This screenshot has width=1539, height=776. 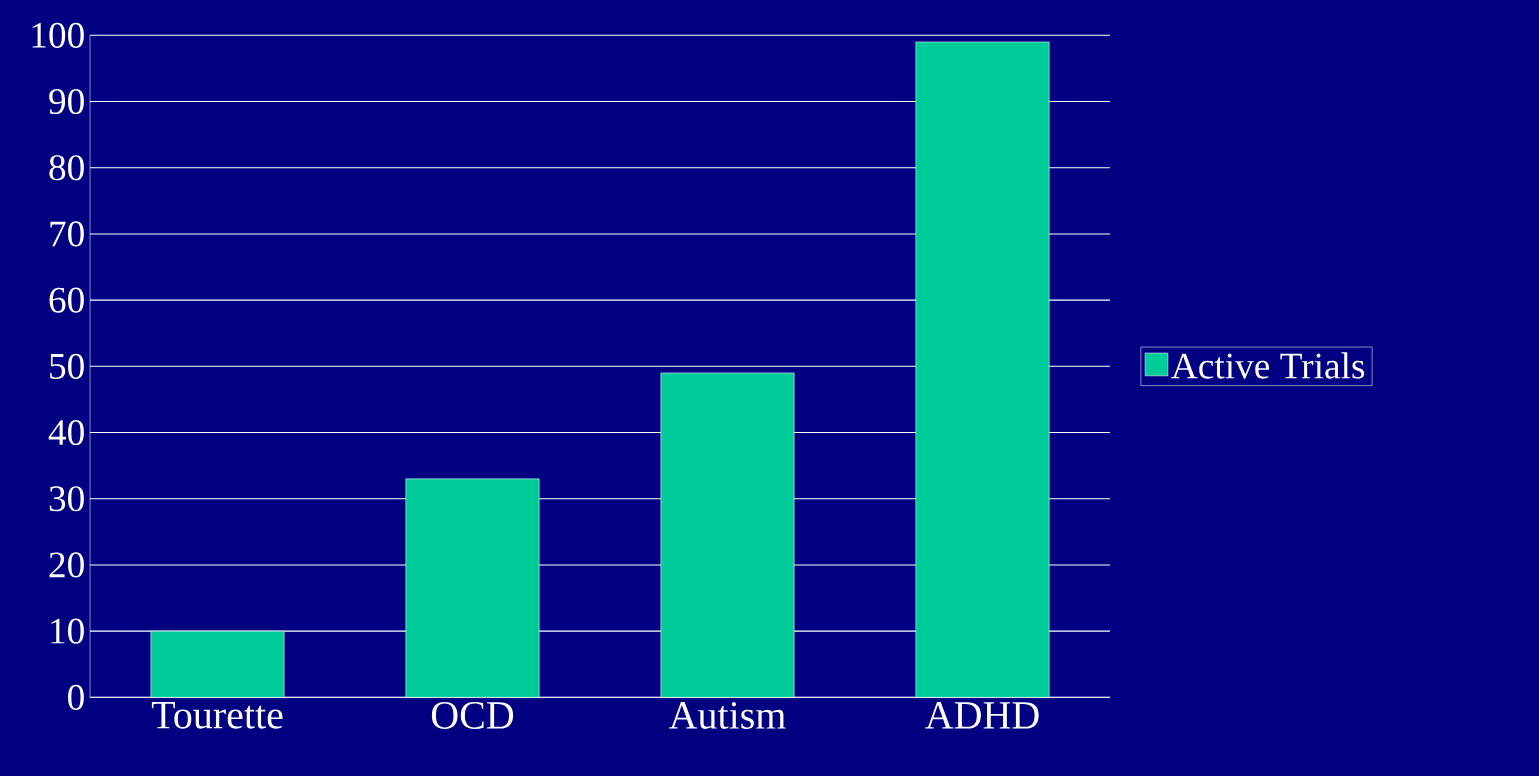 I want to click on y-tick-label: 30, so click(x=66, y=499).